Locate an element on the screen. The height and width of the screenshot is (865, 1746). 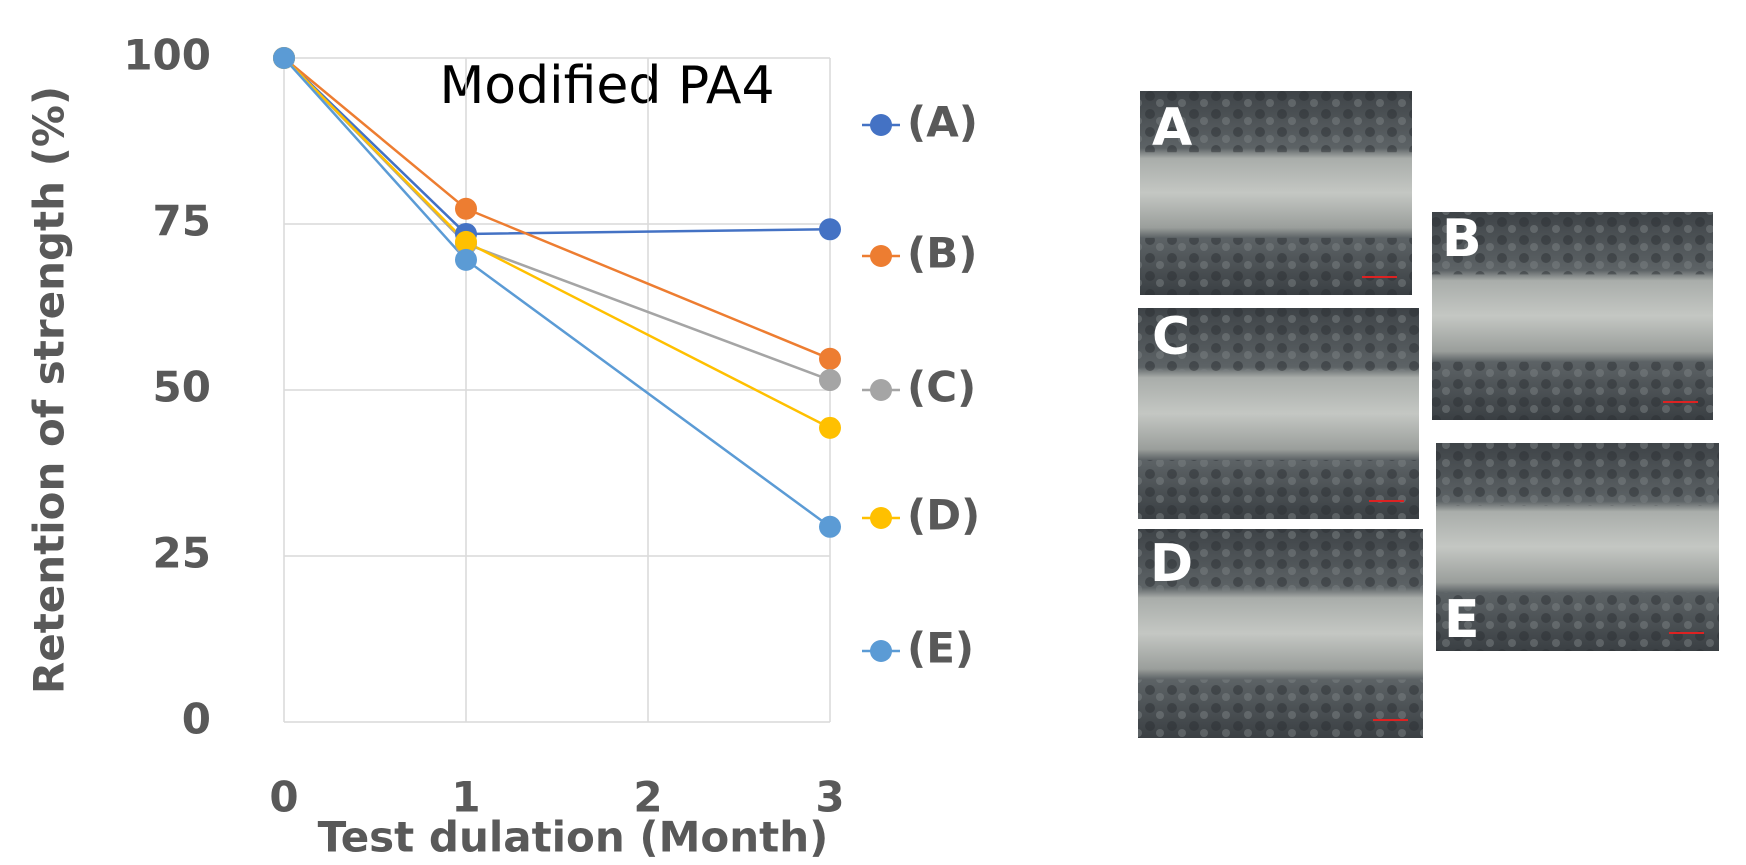
y-tick-label: 50 is located at coordinates (182, 387).